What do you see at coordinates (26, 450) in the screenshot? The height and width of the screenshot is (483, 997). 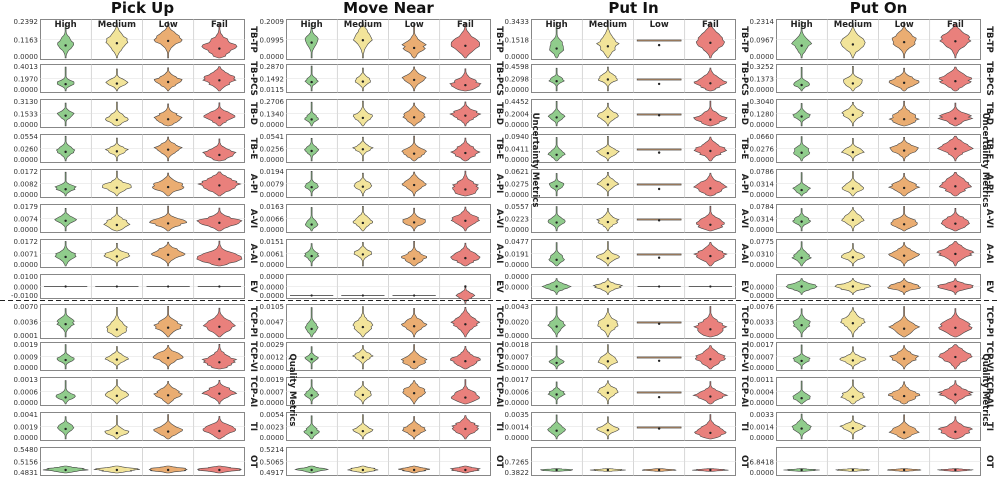 I see `y-tick-label: 0.5480` at bounding box center [26, 450].